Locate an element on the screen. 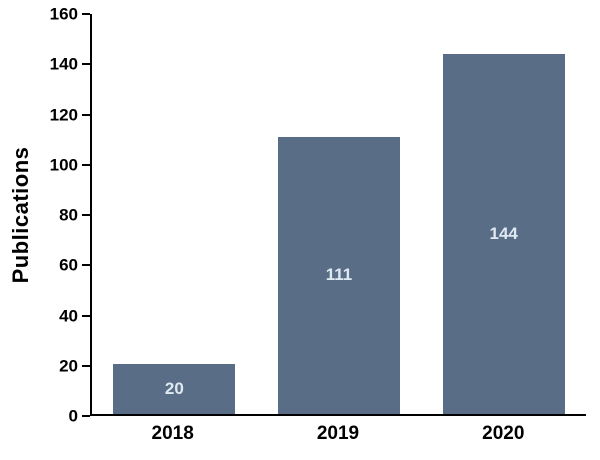  bar-value-label: 144 is located at coordinates (503, 233).